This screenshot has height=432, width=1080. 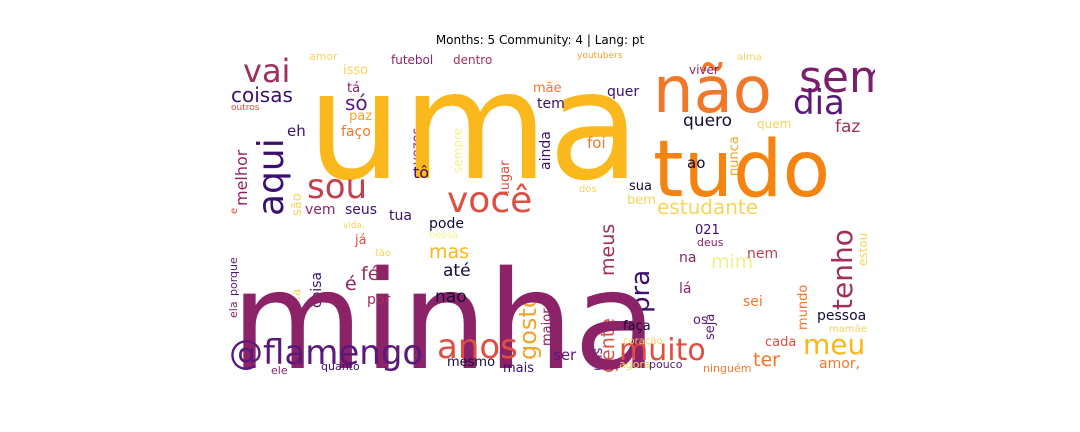 What do you see at coordinates (547, 327) in the screenshot?
I see `word-maior: maior` at bounding box center [547, 327].